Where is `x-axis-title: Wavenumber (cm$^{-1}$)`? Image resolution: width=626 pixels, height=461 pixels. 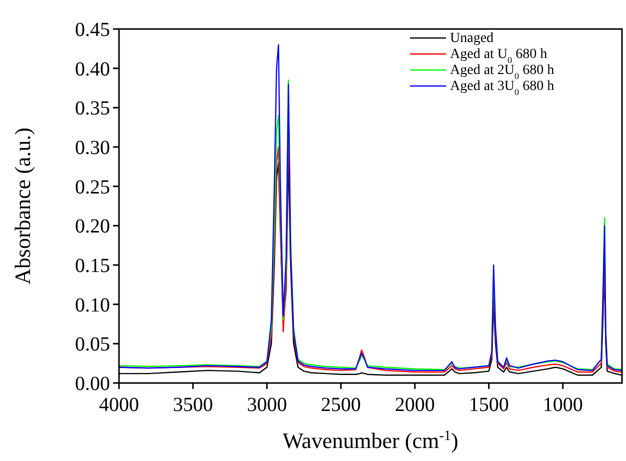
x-axis-title: Wavenumber (cm$^{-1}$) is located at coordinates (370, 440).